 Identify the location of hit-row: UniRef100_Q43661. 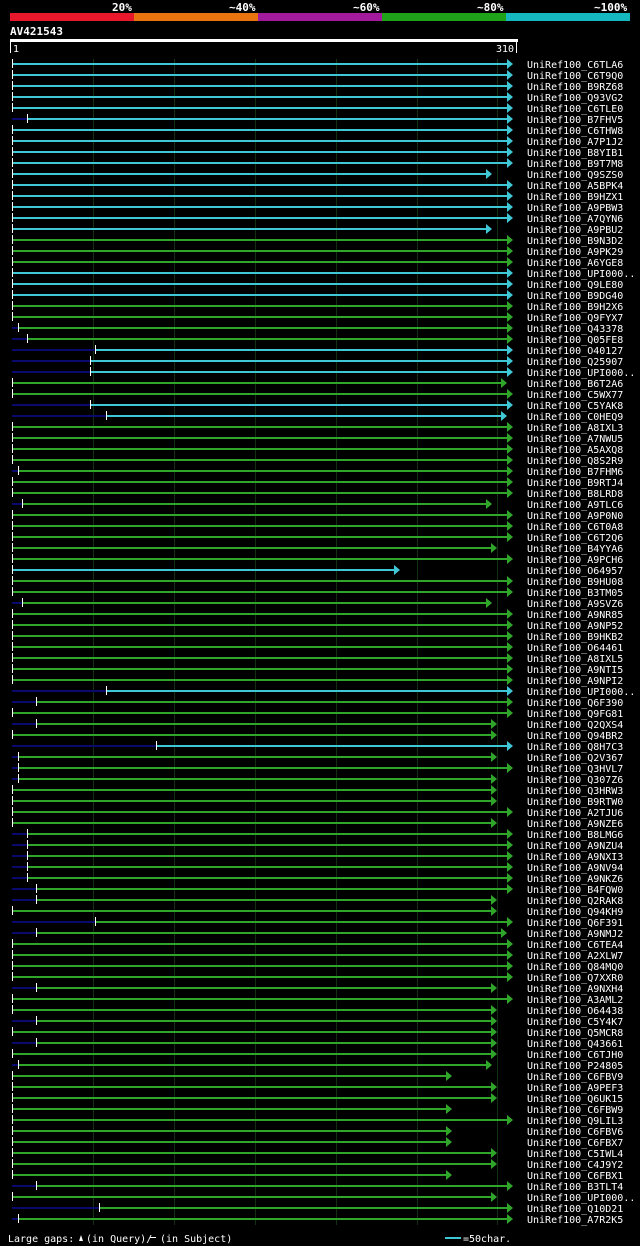
(317, 1044).